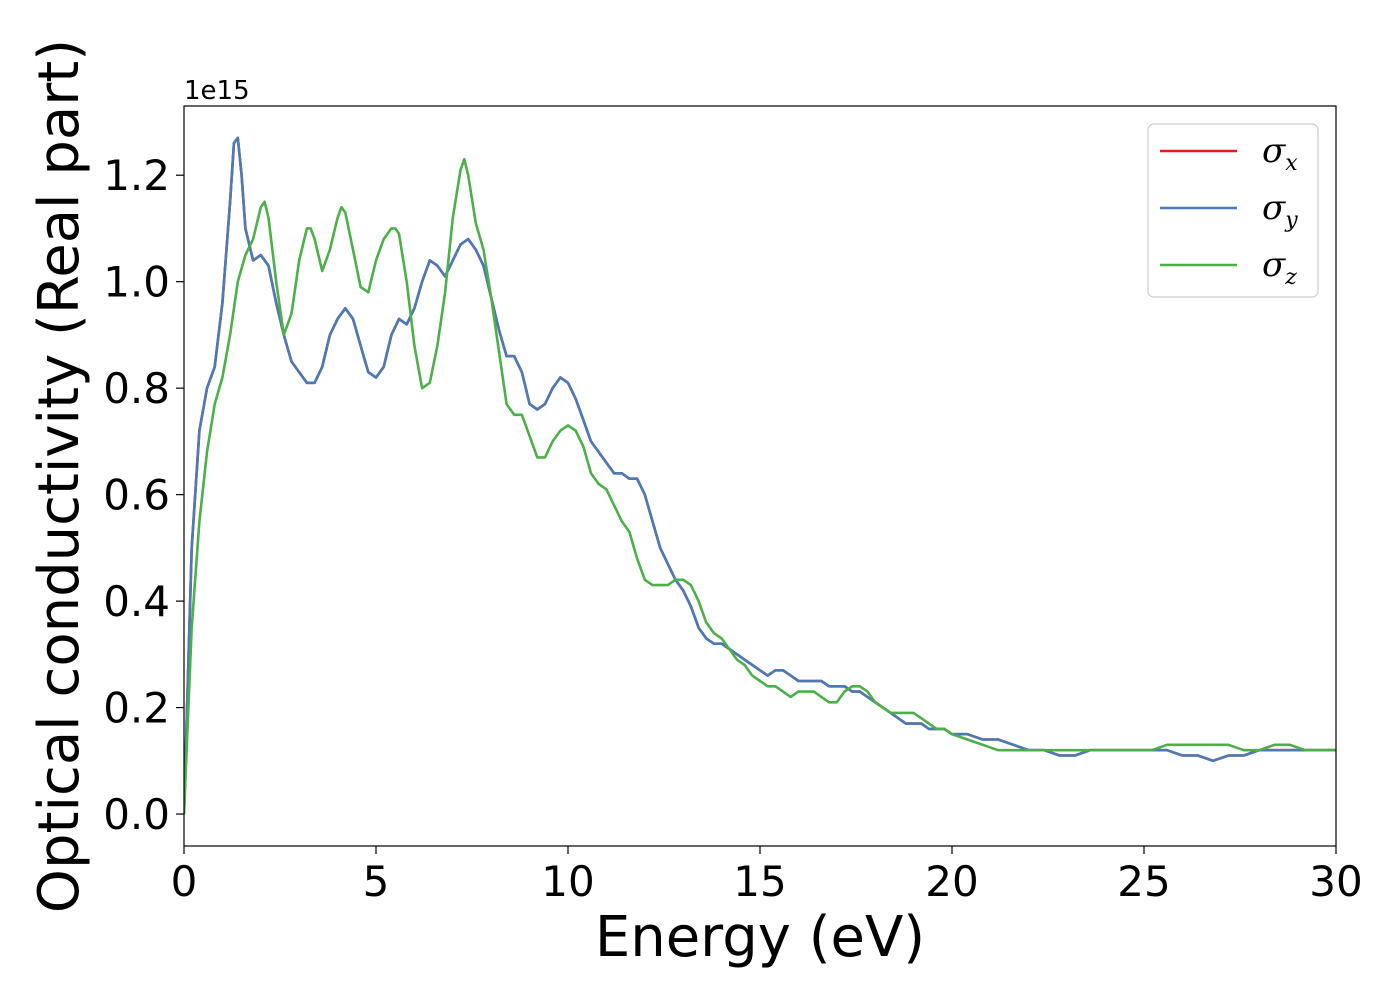  I want to click on y-tick-label: 0.8, so click(136, 388).